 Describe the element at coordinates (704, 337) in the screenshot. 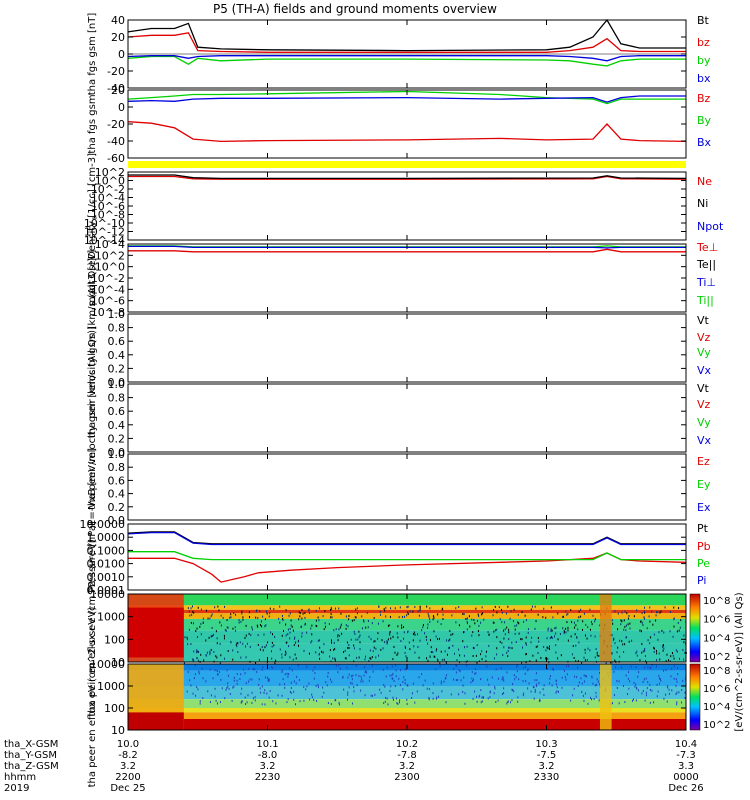

I see `legend-Vz: Vz` at that location.